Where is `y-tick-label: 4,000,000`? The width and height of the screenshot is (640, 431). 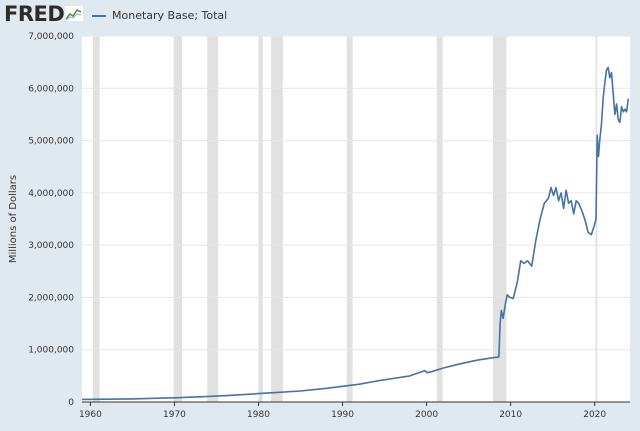
y-tick-label: 4,000,000 is located at coordinates (51, 194).